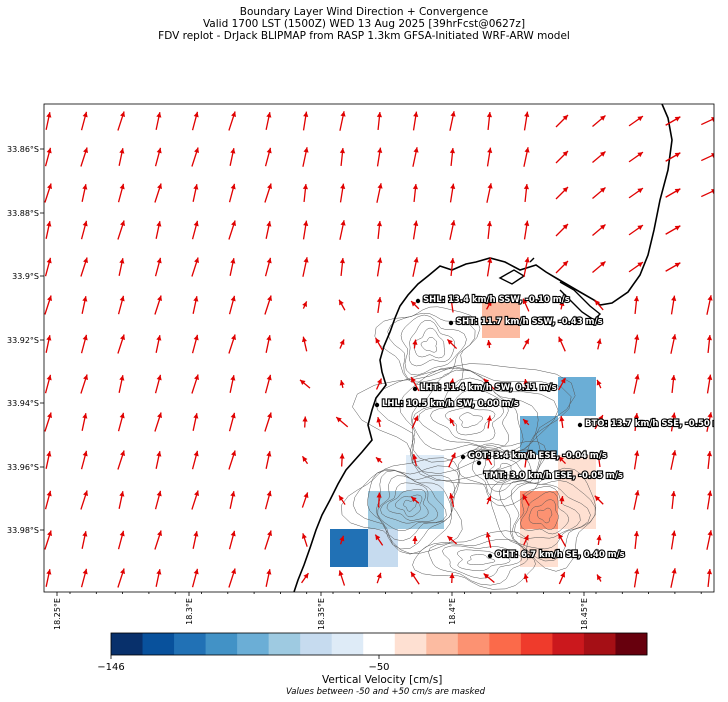 This screenshot has width=728, height=702. Describe the element at coordinates (488, 388) in the screenshot. I see `station-label: LHT: 11.4 km/h SW, 0.11 m/s` at that location.